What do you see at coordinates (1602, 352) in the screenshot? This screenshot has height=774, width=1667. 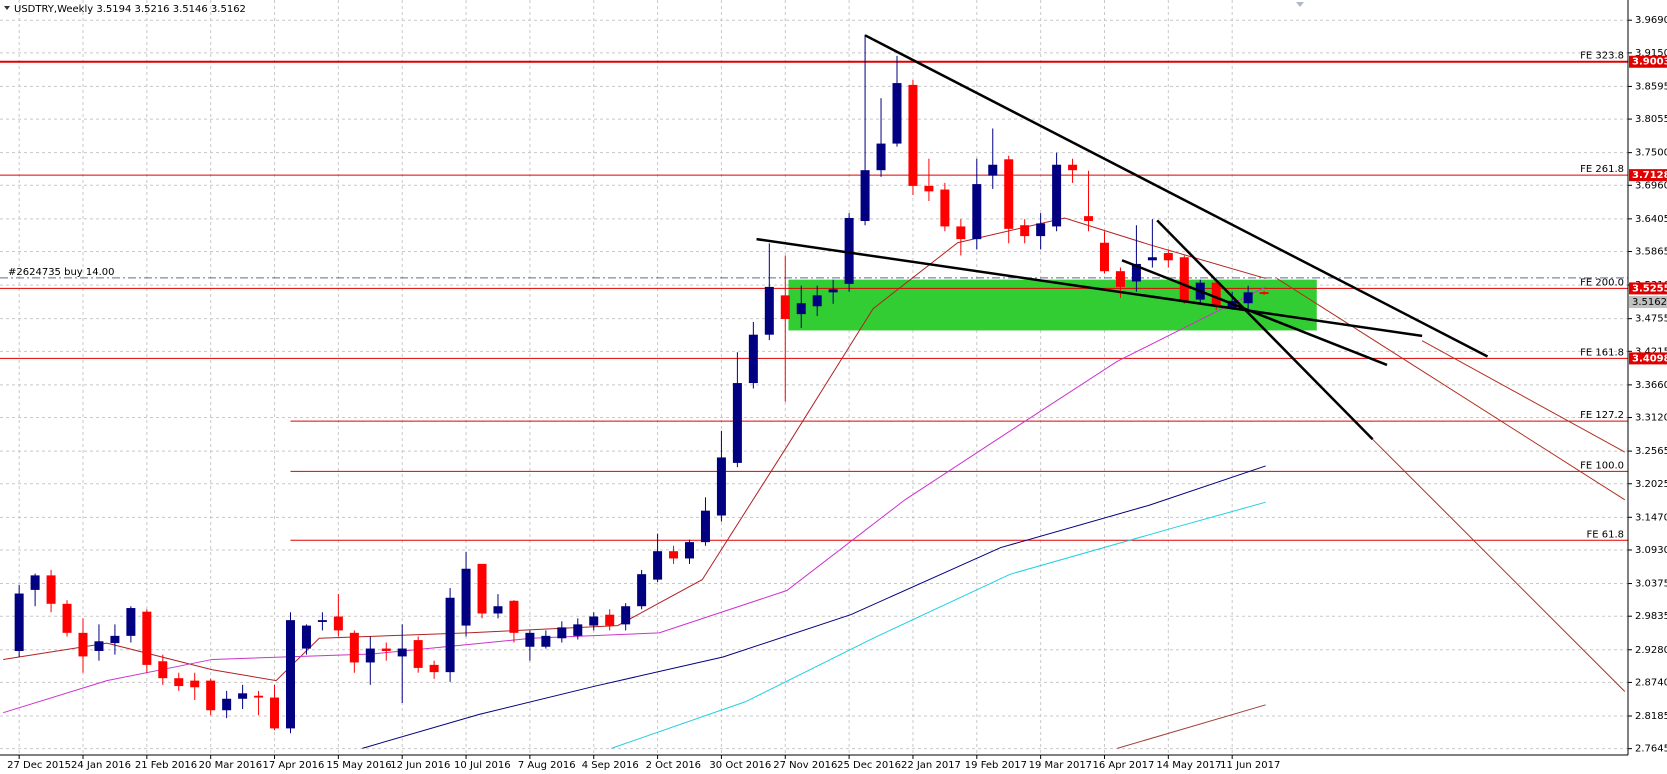 I see `fibo-label: FE 161.8` at bounding box center [1602, 352].